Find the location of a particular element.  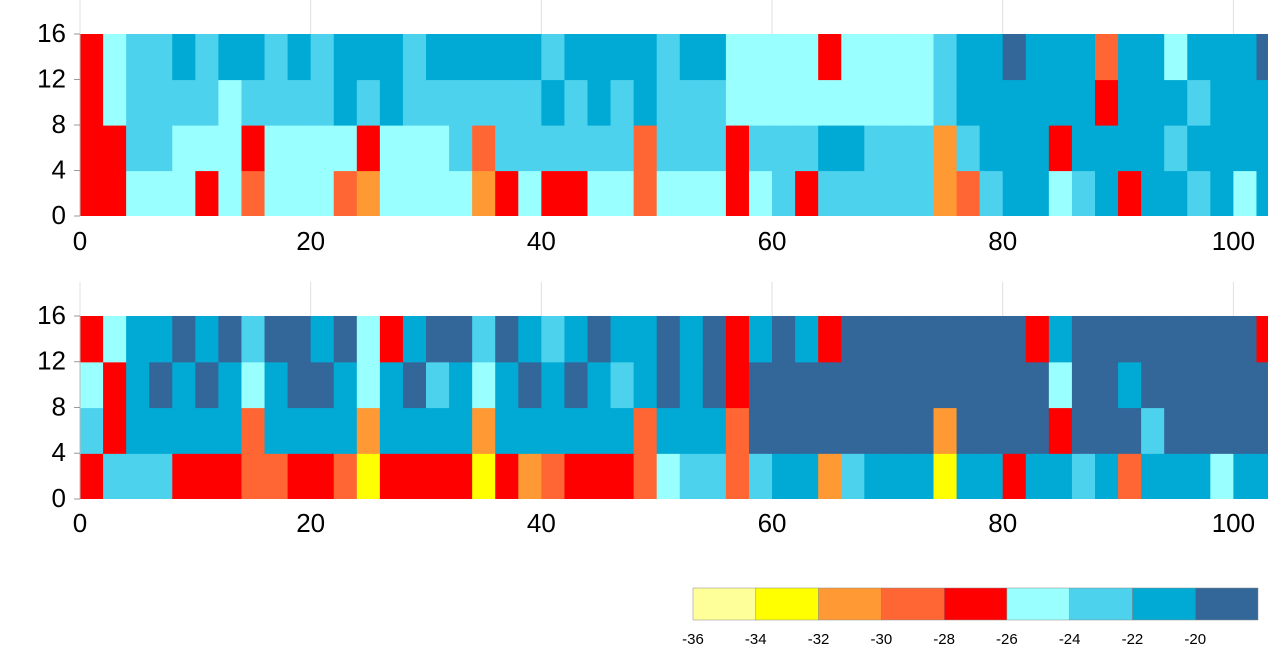

y-tick-label: 0 is located at coordinates (59, 215).